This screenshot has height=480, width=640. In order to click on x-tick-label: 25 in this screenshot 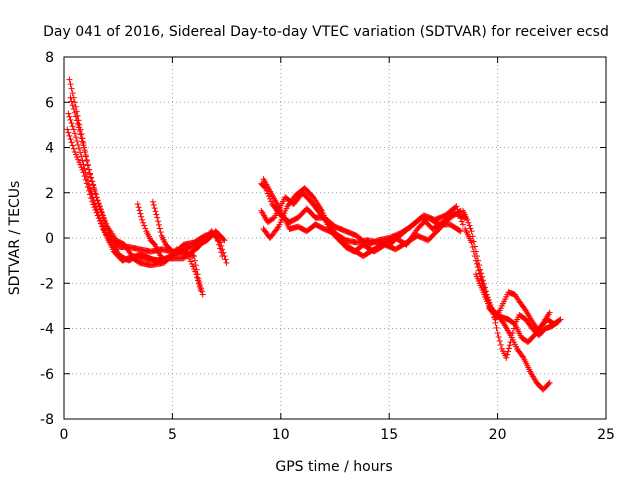, I will do `click(606, 435)`.